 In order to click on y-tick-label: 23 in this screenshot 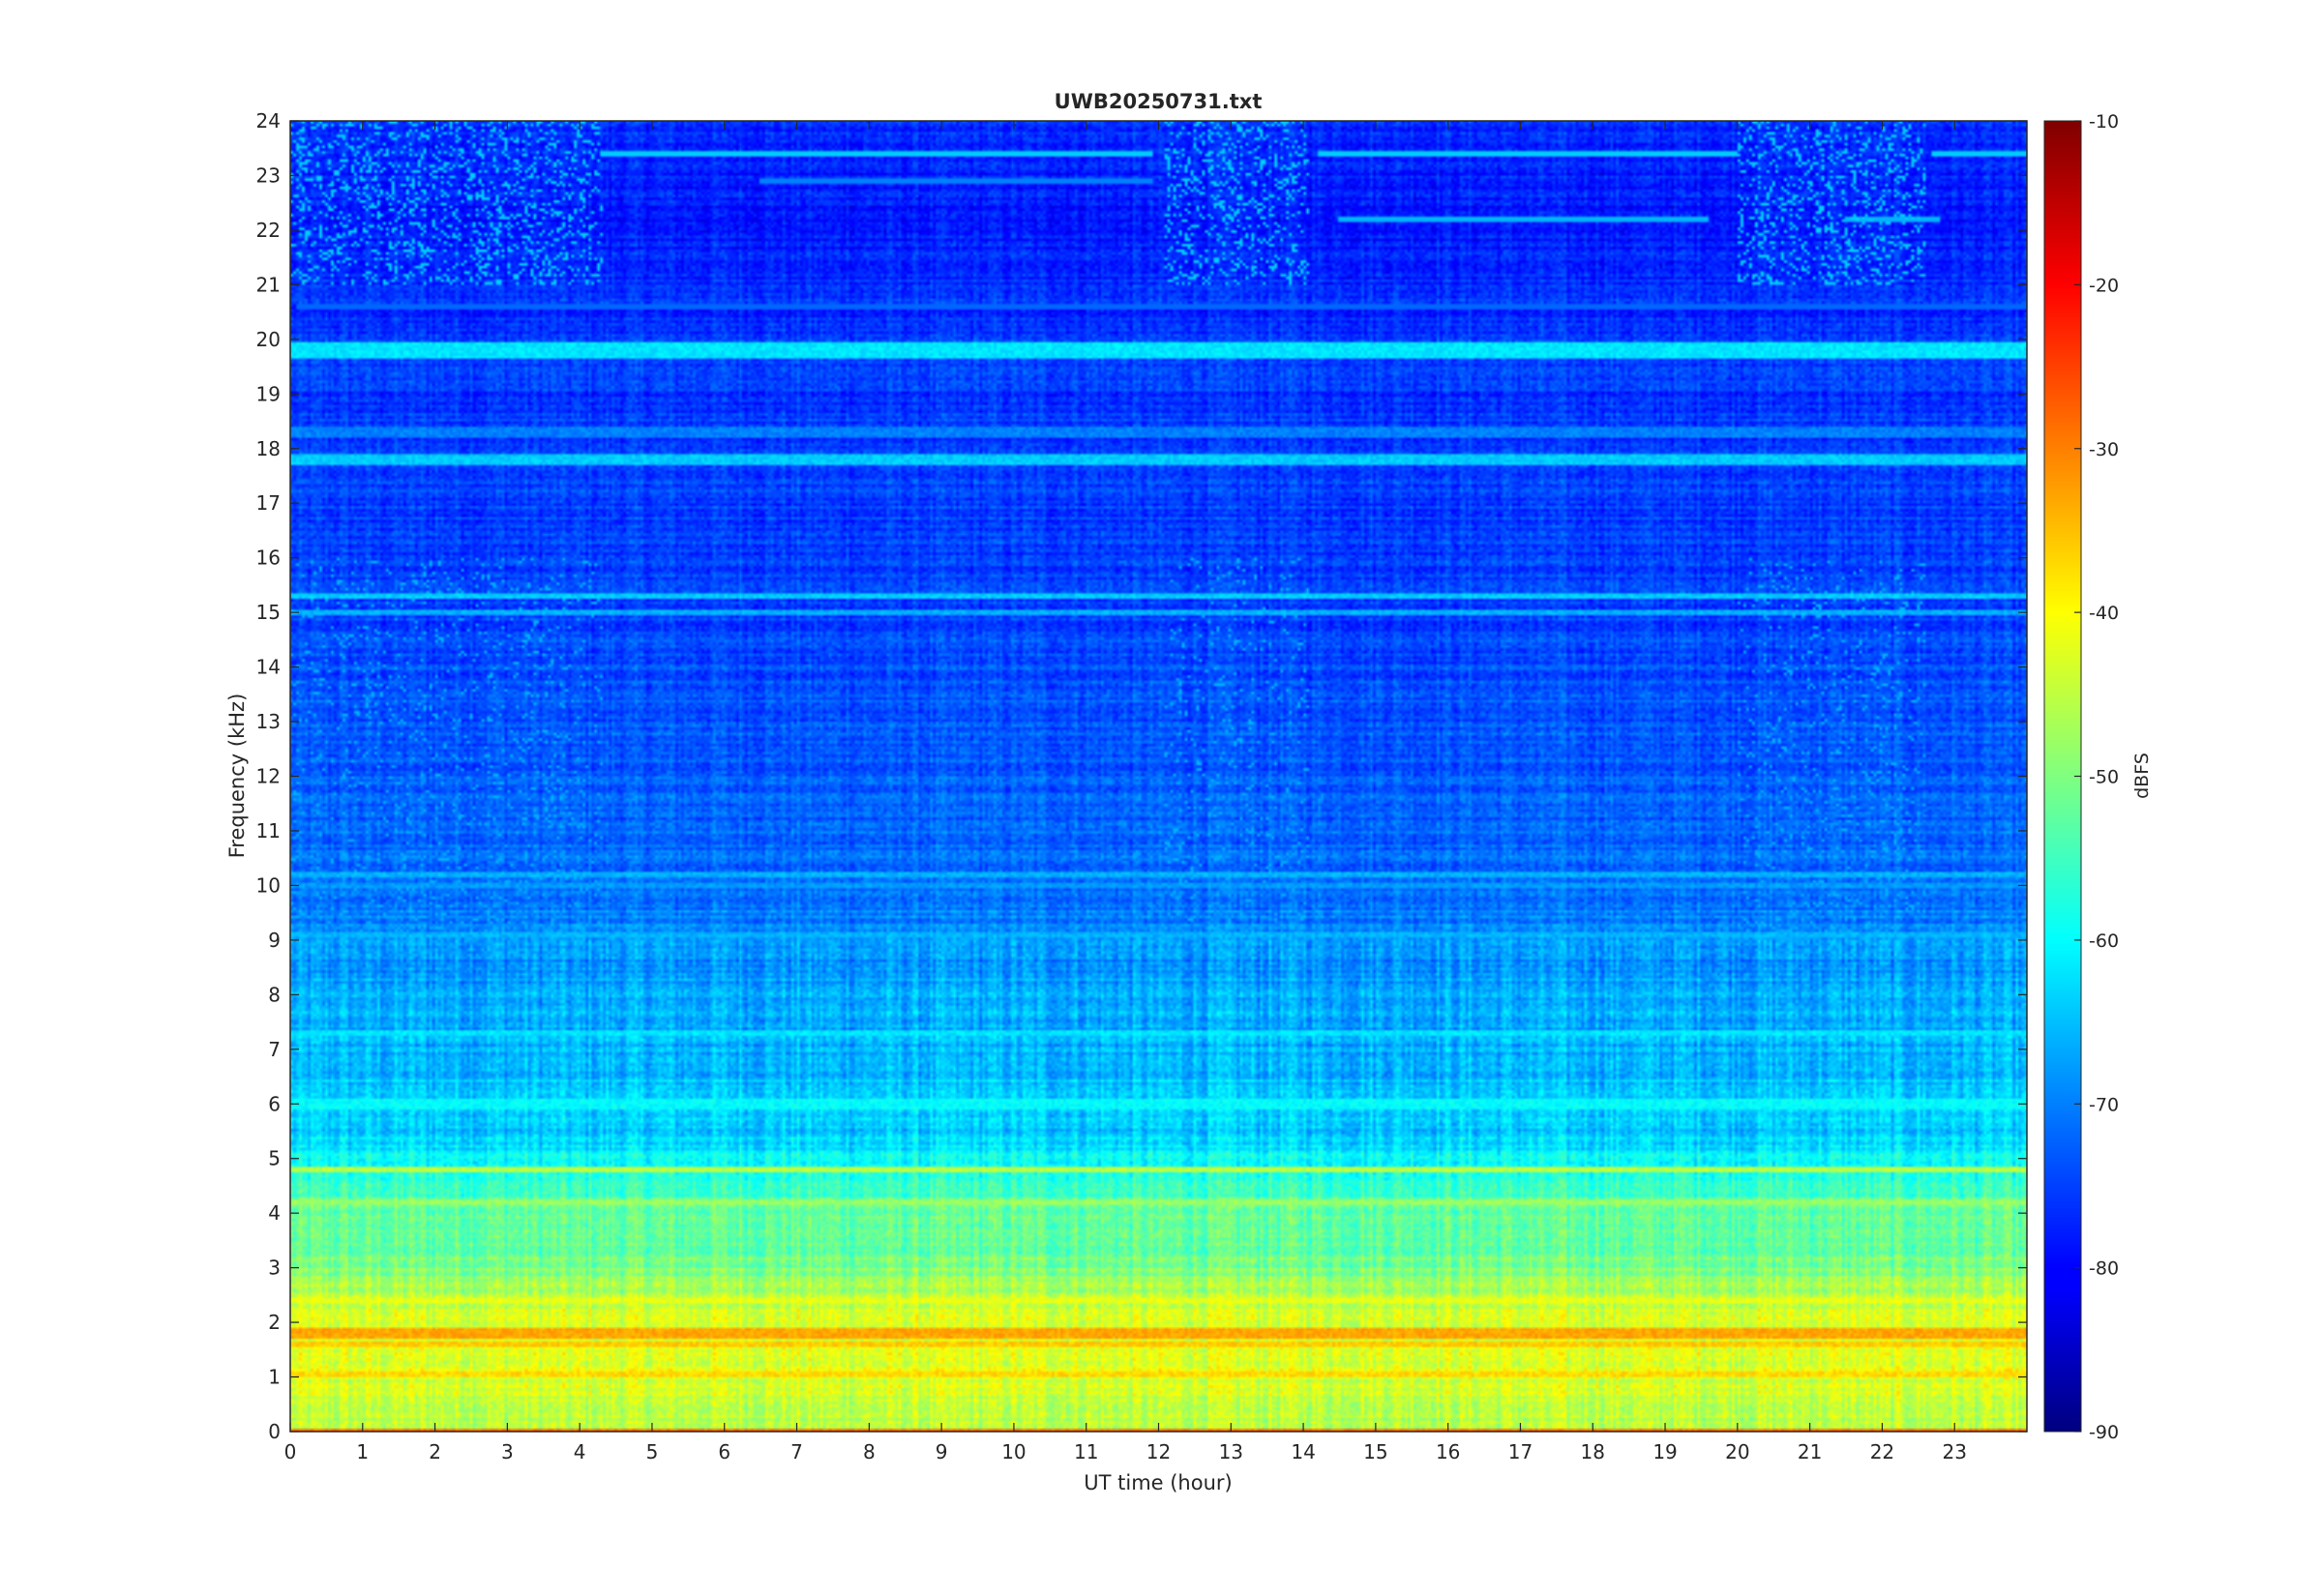, I will do `click(268, 175)`.